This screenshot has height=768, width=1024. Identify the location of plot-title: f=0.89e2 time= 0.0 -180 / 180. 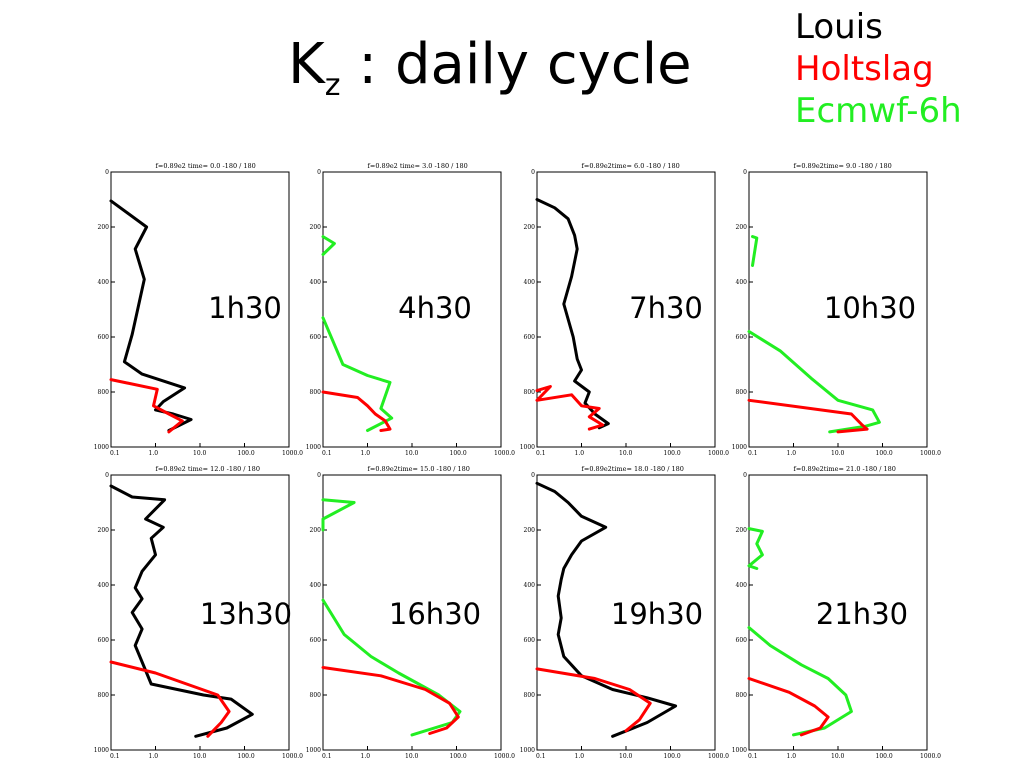
(206, 166).